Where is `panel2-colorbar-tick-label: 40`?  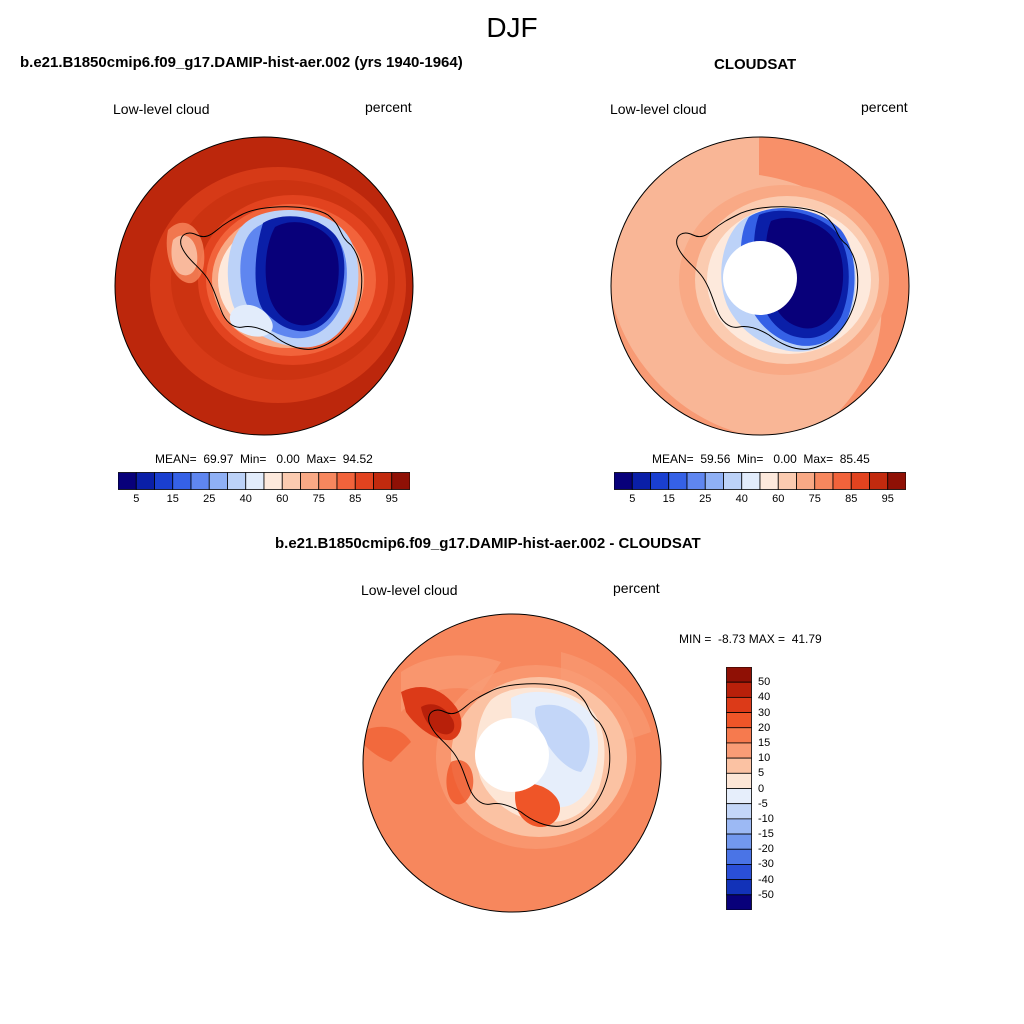
panel2-colorbar-tick-label: 40 is located at coordinates (741, 499).